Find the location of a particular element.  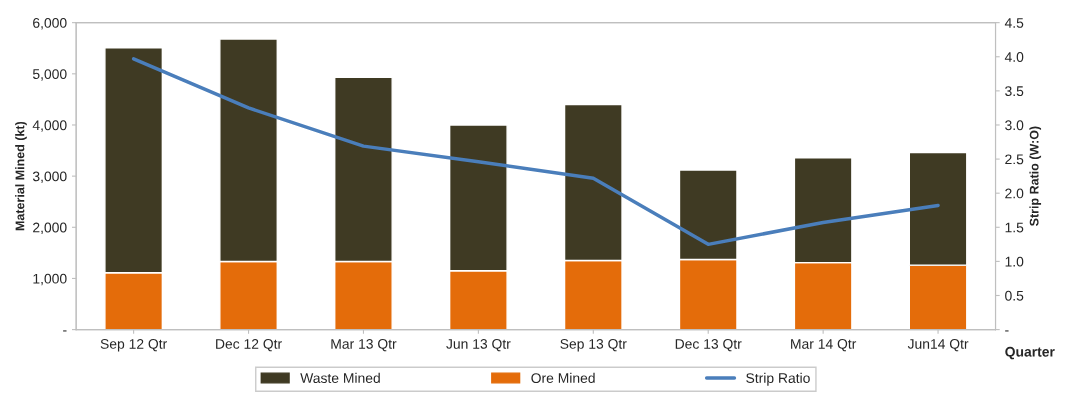

y-axis-title: Material Mined (kt) is located at coordinates (21, 176).